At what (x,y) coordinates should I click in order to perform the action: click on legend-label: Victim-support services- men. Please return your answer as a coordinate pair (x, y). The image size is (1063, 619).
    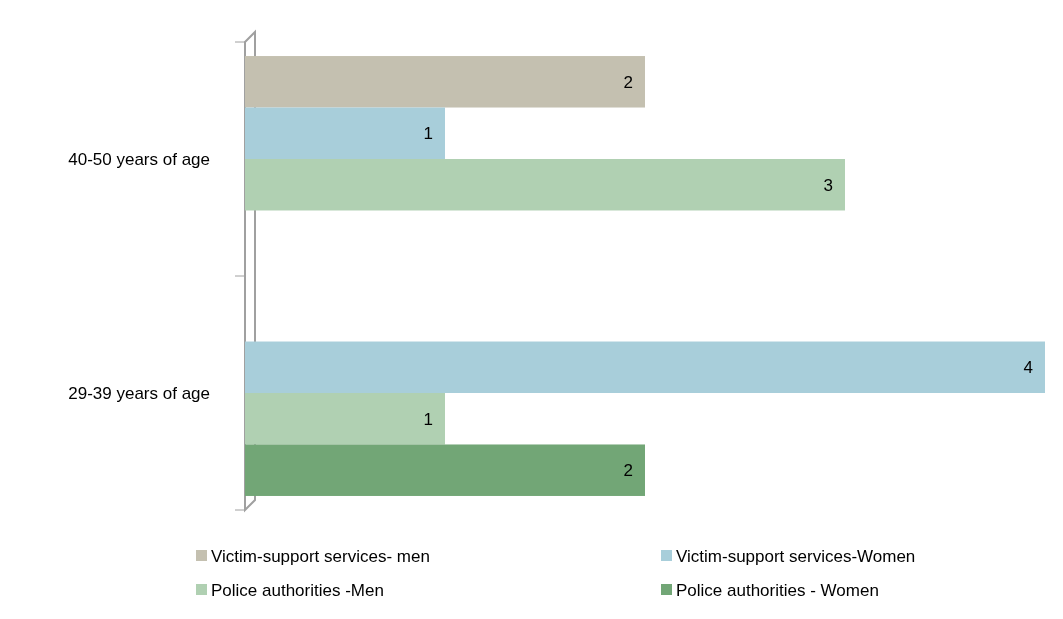
    Looking at the image, I should click on (320, 556).